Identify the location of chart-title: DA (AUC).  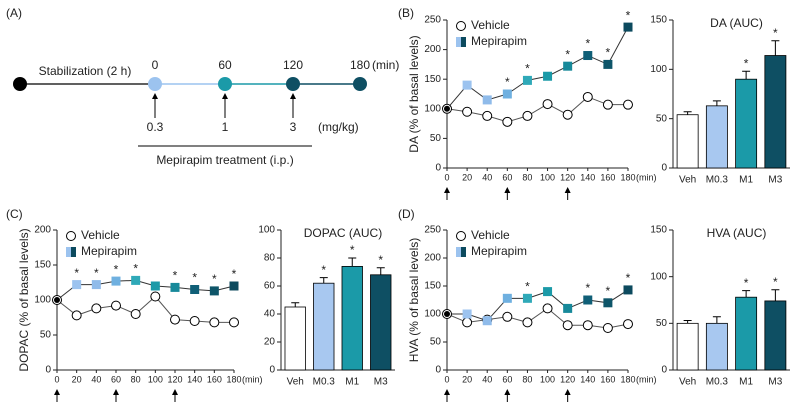
(736, 23).